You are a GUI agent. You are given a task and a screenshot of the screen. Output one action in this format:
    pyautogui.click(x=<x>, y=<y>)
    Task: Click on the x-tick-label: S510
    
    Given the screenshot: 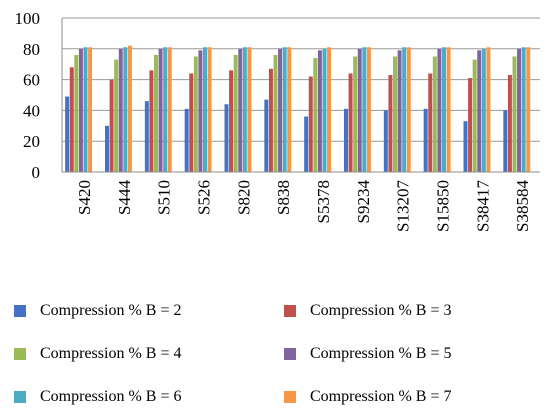 What is the action you would take?
    pyautogui.click(x=164, y=197)
    